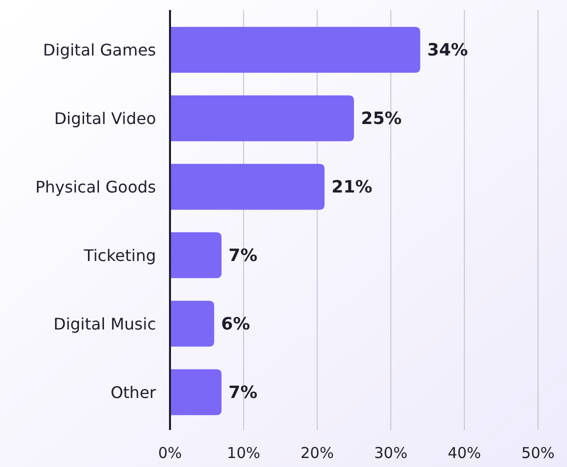 This screenshot has height=467, width=567. What do you see at coordinates (105, 324) in the screenshot?
I see `y-tick-label: Digital Music` at bounding box center [105, 324].